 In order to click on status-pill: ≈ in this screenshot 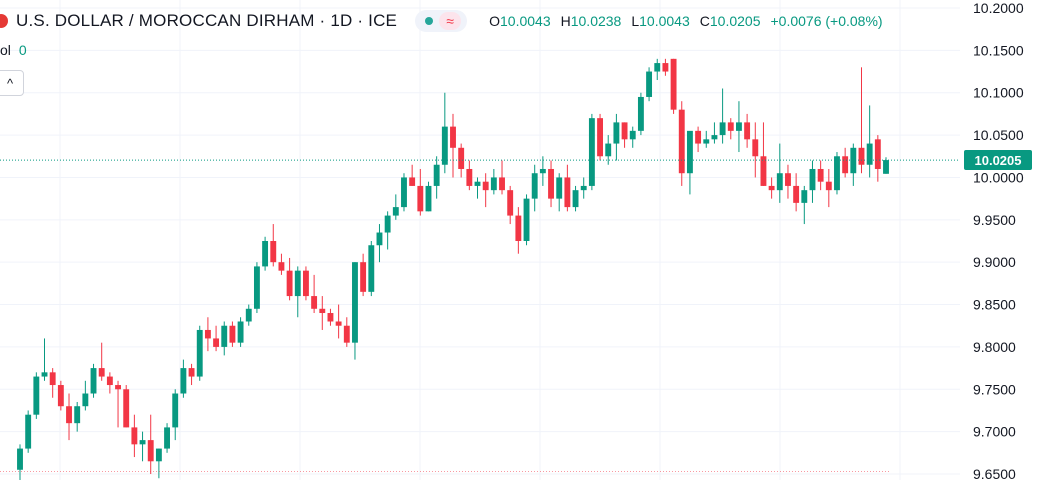, I will do `click(441, 21)`.